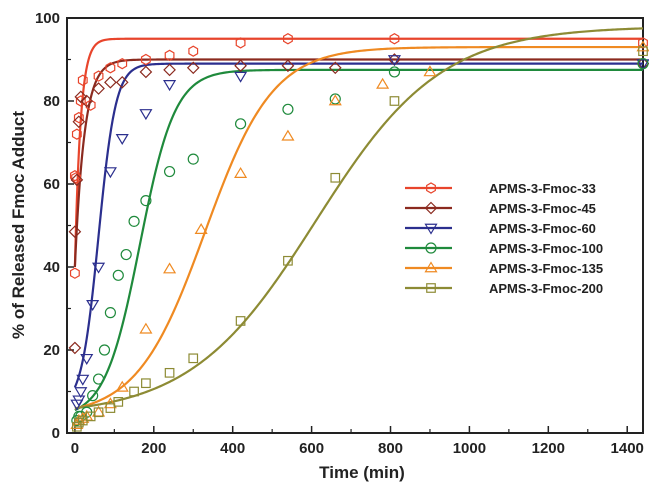  I want to click on y-tick-label: 80, so click(51, 101).